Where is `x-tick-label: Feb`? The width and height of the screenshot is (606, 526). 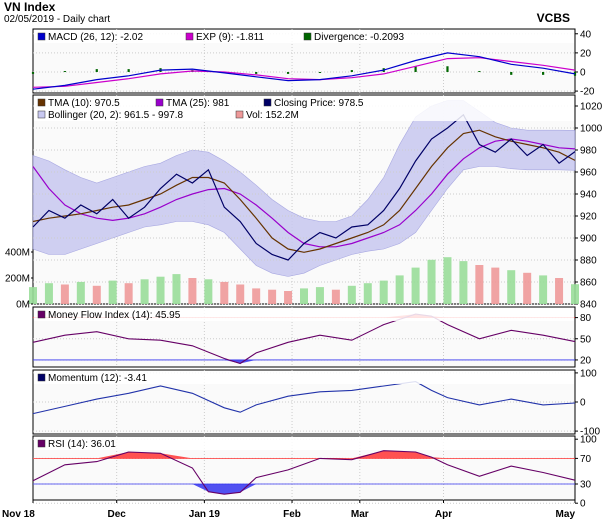 x-tick-label: Feb is located at coordinates (292, 514).